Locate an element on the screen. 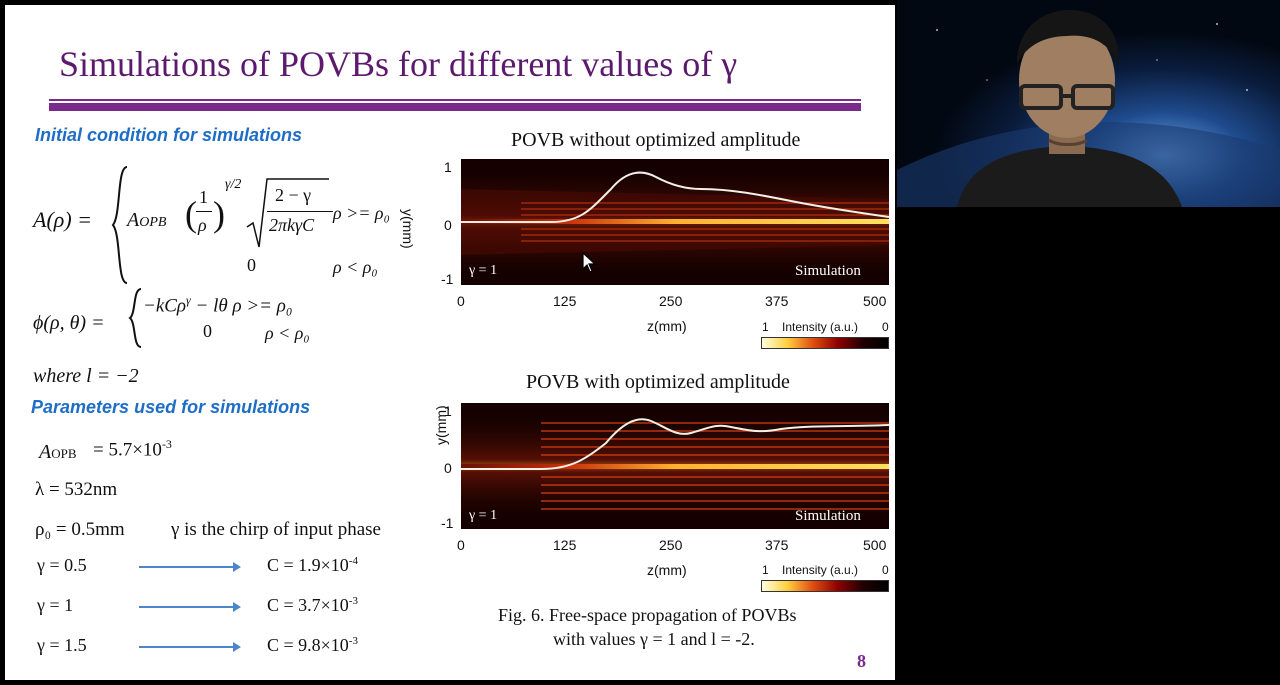 The height and width of the screenshot is (685, 1280). page-number: 8 is located at coordinates (861, 661).